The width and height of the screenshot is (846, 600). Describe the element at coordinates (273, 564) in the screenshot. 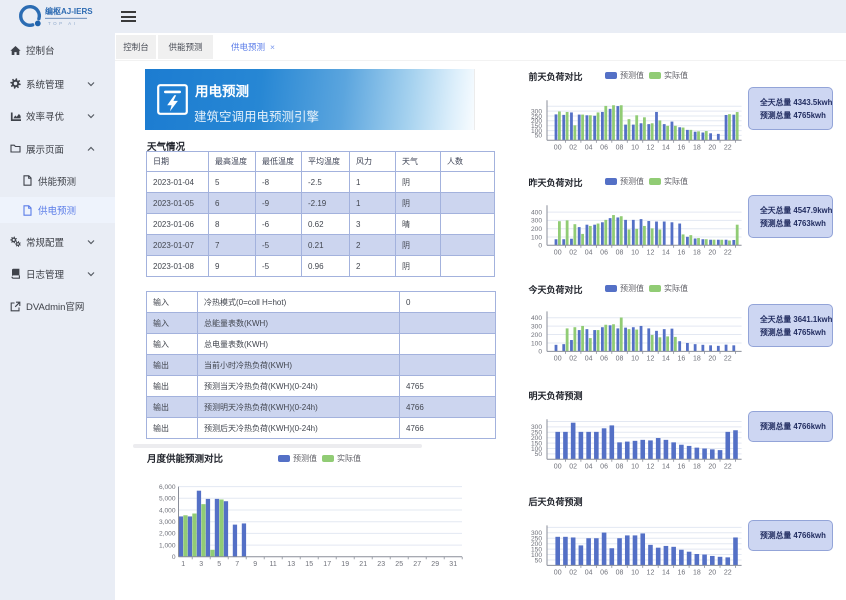

I see `svg-text: 11` at that location.